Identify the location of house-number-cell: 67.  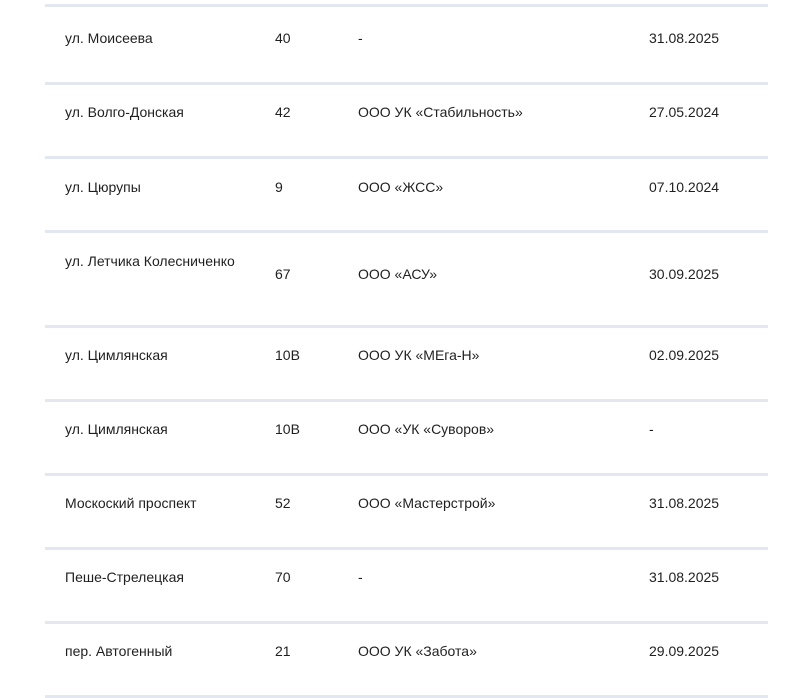
(283, 274).